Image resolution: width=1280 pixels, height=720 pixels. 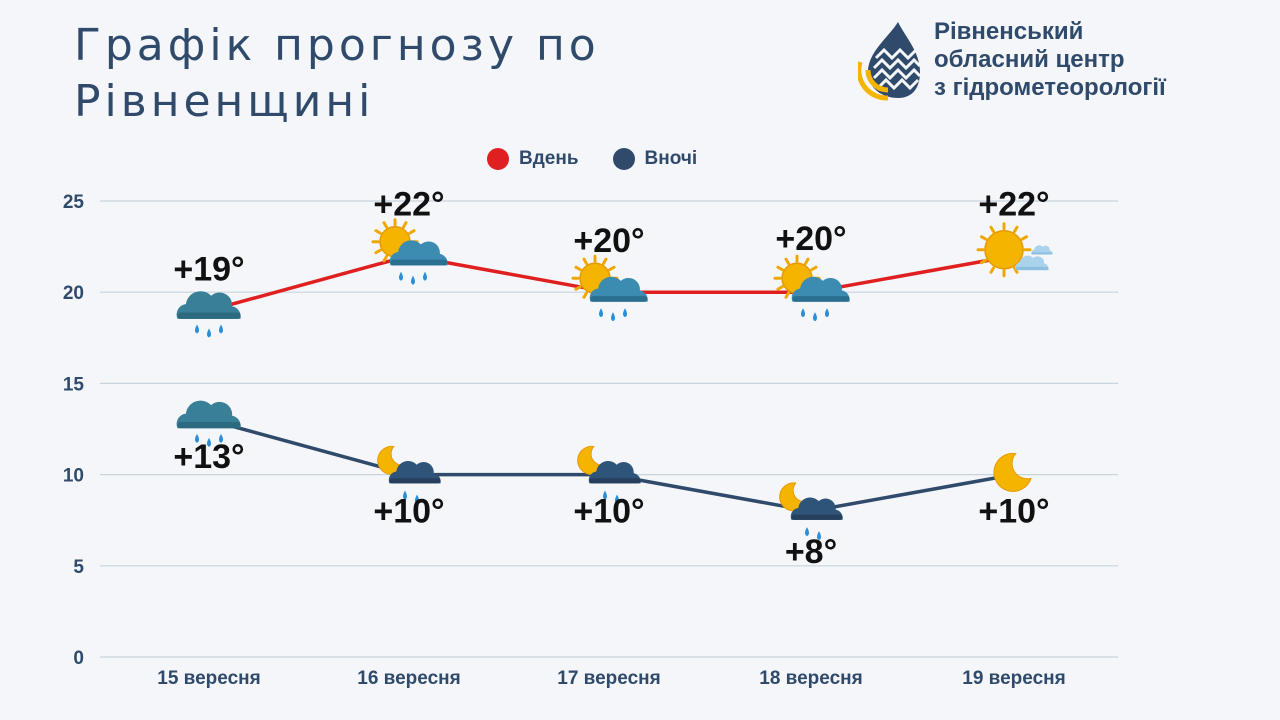 What do you see at coordinates (623, 159) in the screenshot?
I see `legend-night-marker` at bounding box center [623, 159].